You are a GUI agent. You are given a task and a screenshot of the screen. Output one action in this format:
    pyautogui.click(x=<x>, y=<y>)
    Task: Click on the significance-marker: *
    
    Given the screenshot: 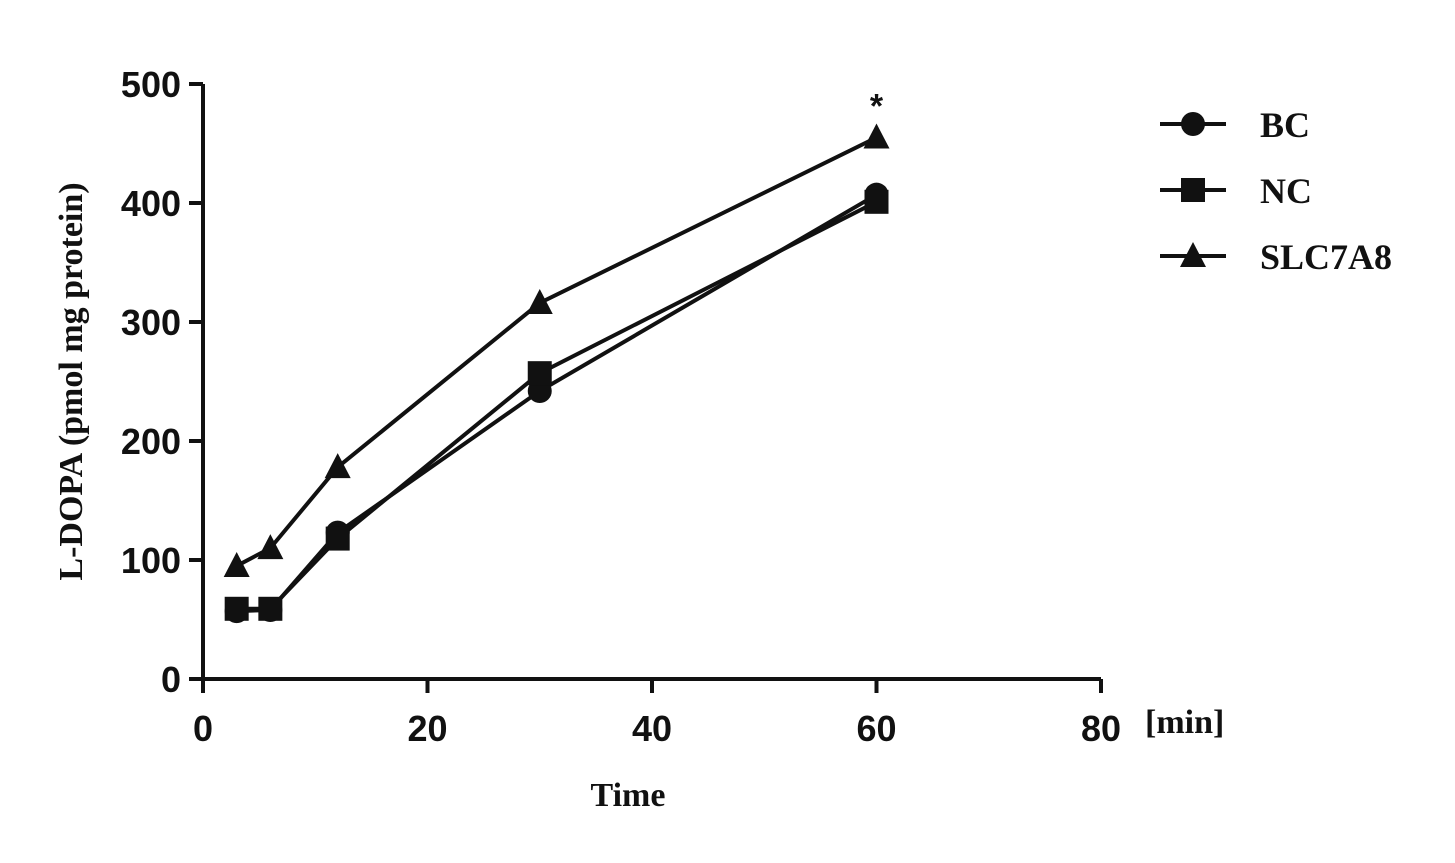 What is the action you would take?
    pyautogui.click(x=877, y=107)
    